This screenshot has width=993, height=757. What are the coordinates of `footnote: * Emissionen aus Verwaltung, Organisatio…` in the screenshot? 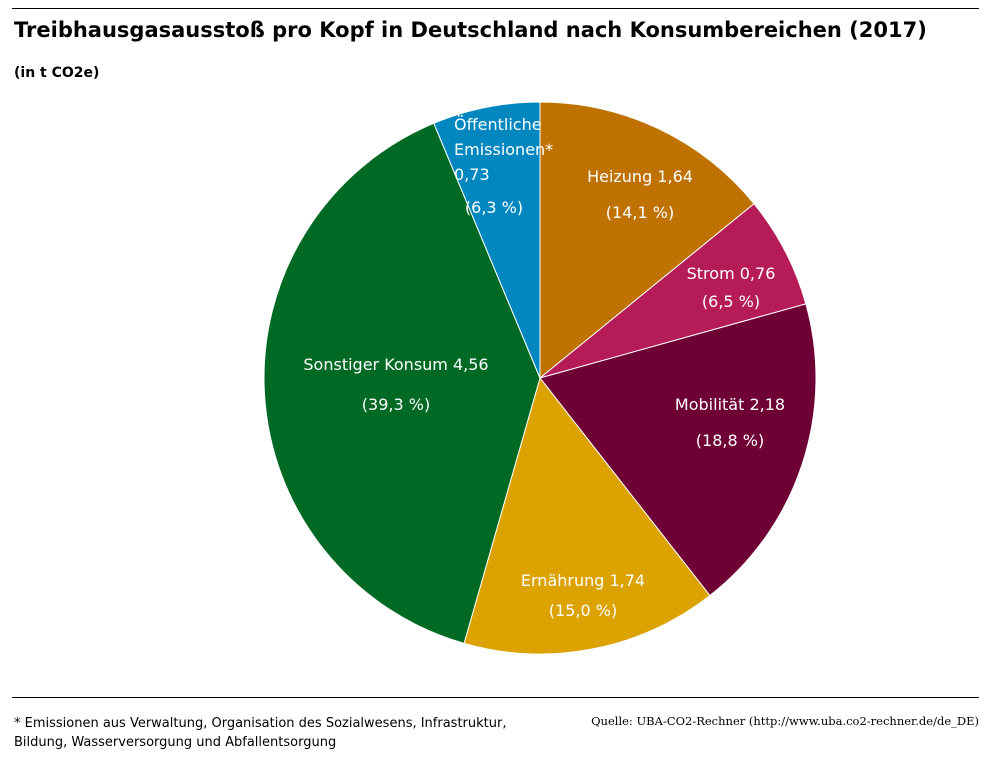 It's located at (260, 733).